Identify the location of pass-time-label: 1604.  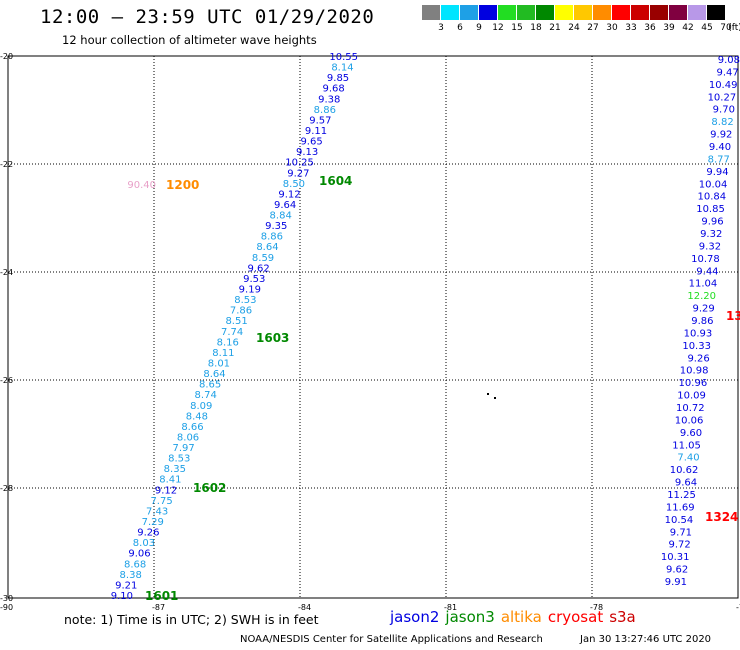
(335, 181).